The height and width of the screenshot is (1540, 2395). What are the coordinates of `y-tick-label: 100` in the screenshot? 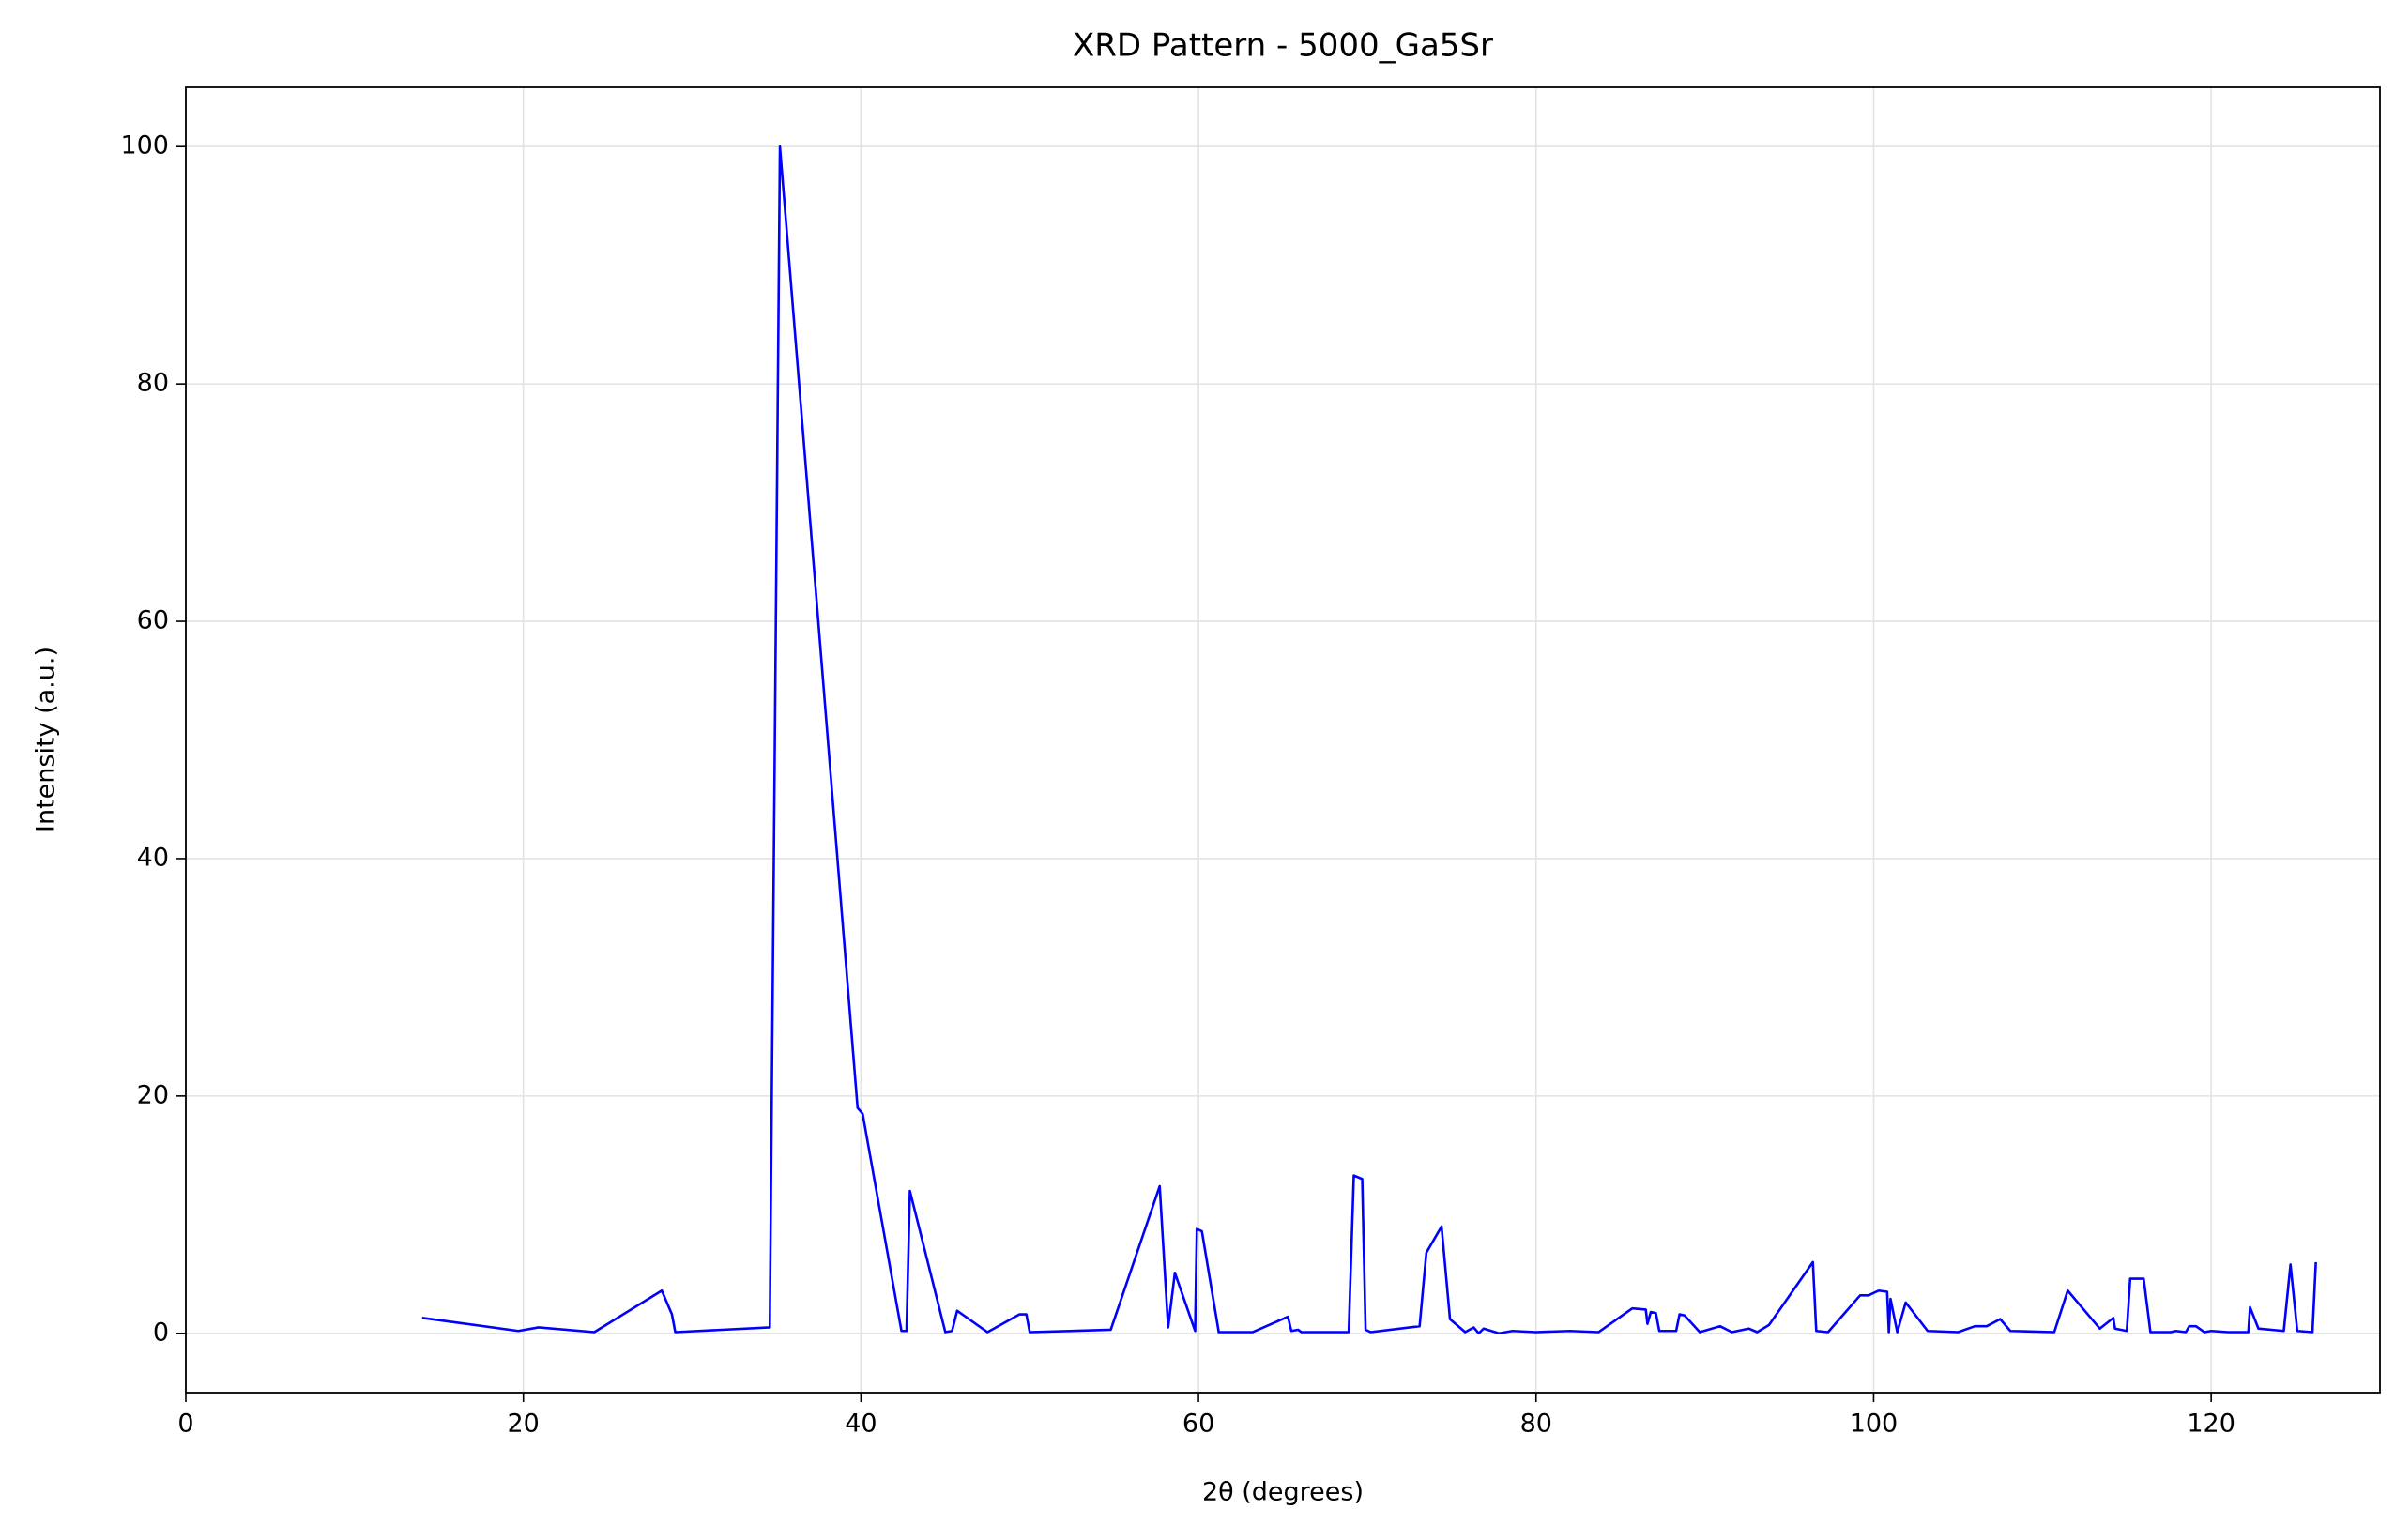 It's located at (144, 145).